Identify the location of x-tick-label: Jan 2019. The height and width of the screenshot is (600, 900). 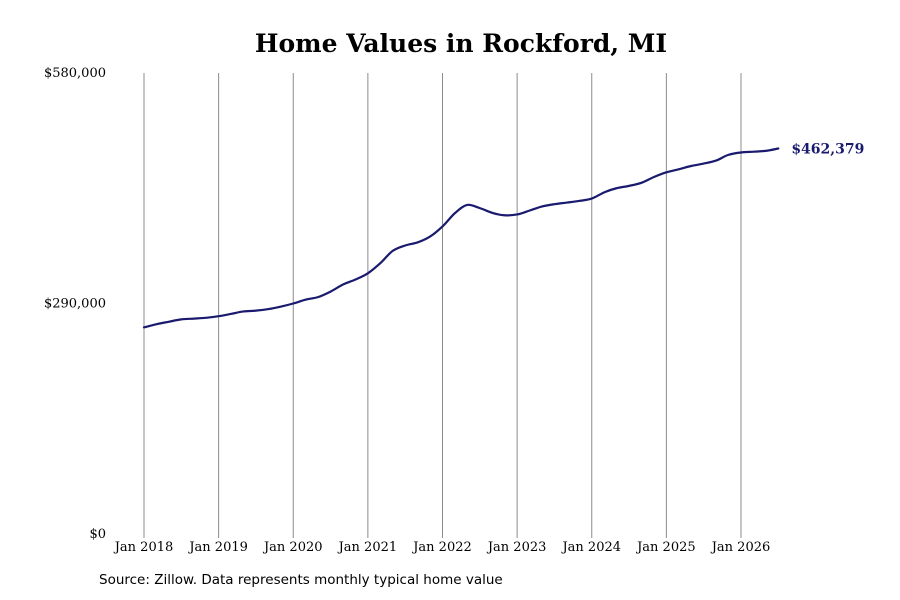
(217, 547).